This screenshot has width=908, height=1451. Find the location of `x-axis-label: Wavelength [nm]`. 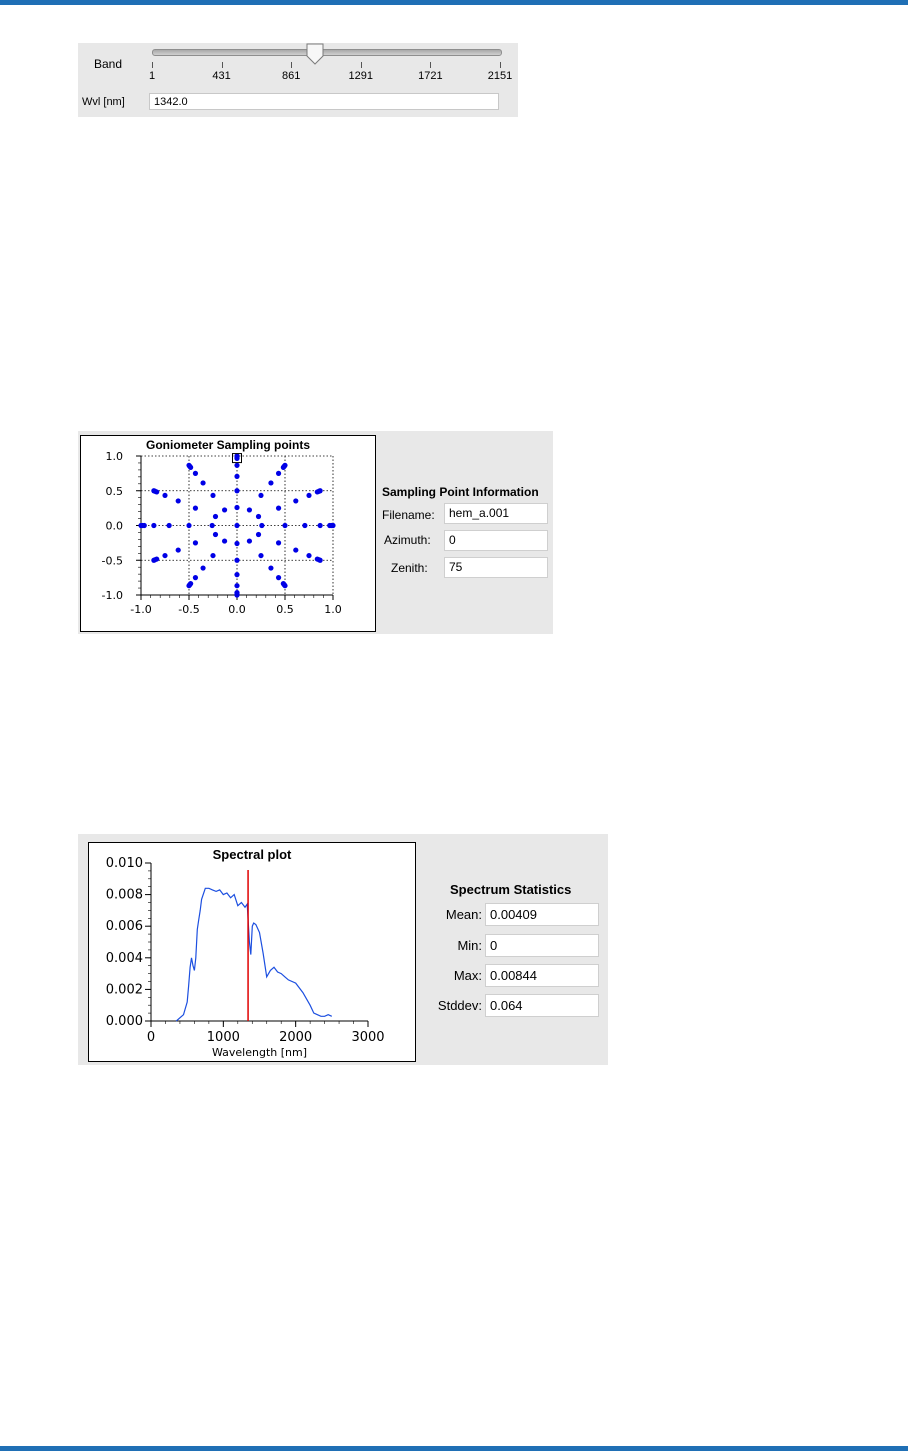

x-axis-label: Wavelength [nm] is located at coordinates (259, 1052).